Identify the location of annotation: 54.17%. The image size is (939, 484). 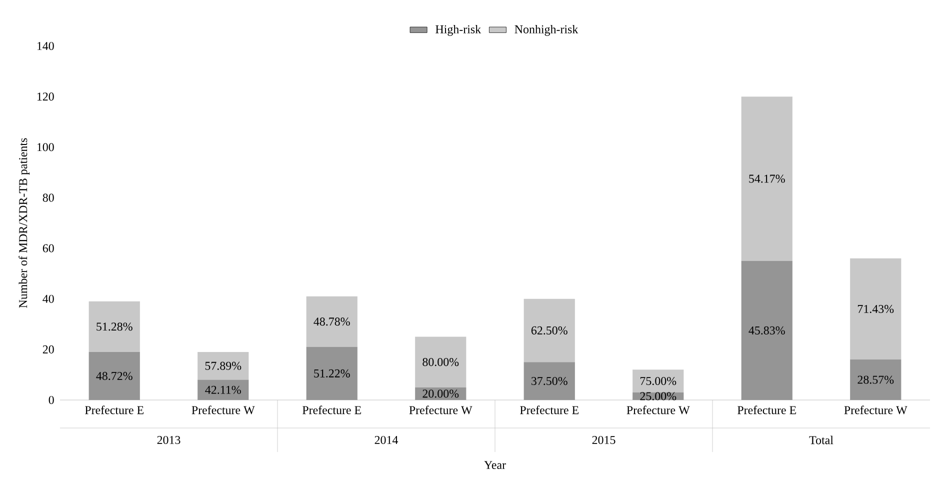
(767, 178).